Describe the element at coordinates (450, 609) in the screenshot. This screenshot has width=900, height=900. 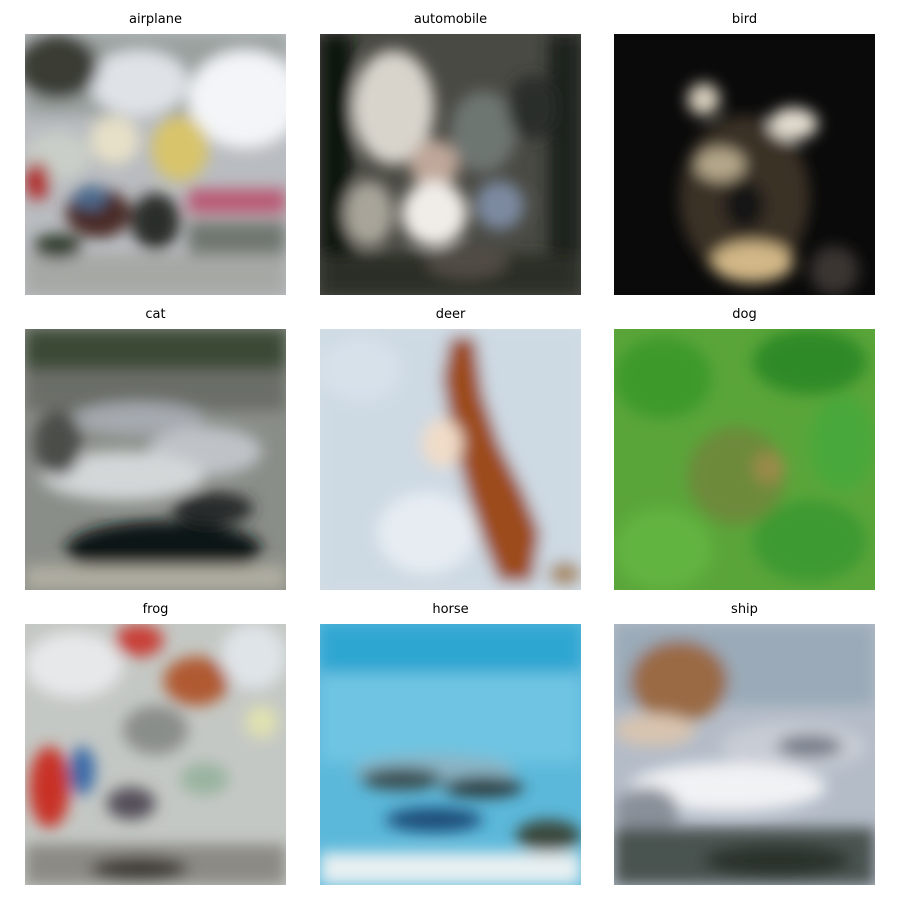
I see `panel-title: horse` at that location.